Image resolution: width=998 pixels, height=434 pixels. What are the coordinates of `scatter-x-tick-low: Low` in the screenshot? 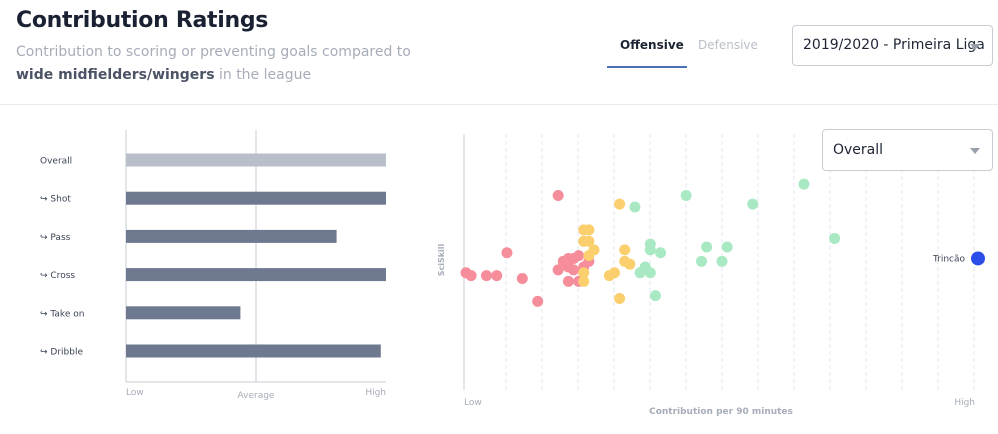 It's located at (473, 403).